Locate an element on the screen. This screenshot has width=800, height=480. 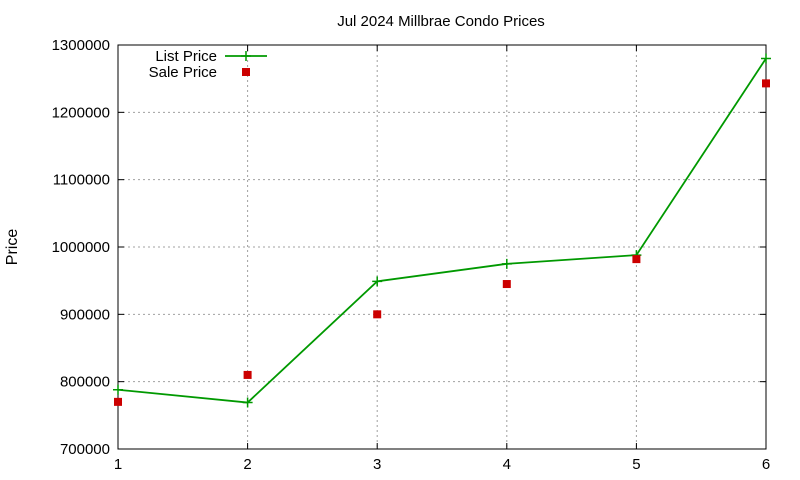
chart-title: Jul 2024 Millbrae Condo Prices is located at coordinates (441, 21).